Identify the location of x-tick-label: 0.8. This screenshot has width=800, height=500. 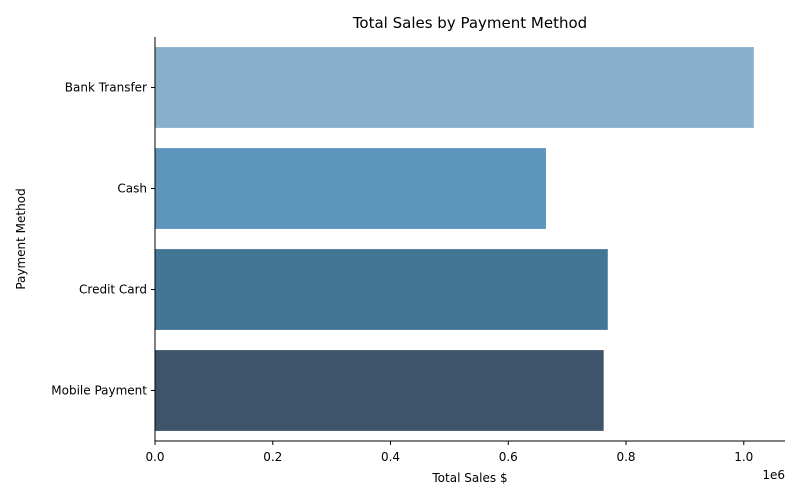
(625, 457).